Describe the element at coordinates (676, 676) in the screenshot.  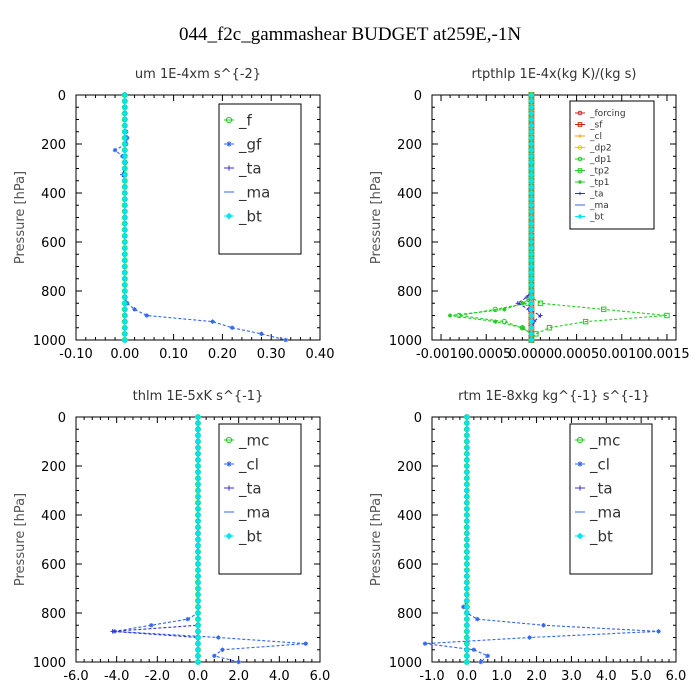
I see `x-tick-label: 6.0` at that location.